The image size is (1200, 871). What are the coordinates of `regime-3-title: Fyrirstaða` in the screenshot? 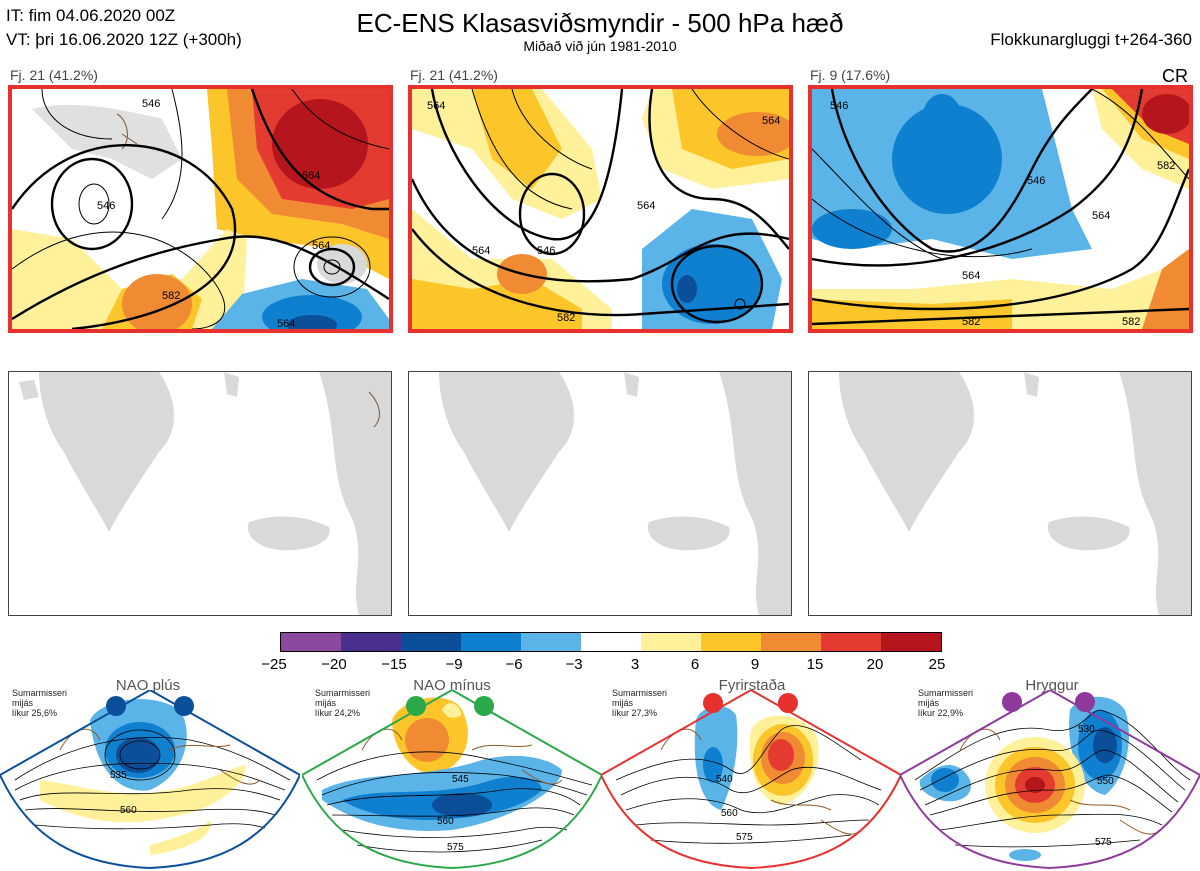 It's located at (752, 685).